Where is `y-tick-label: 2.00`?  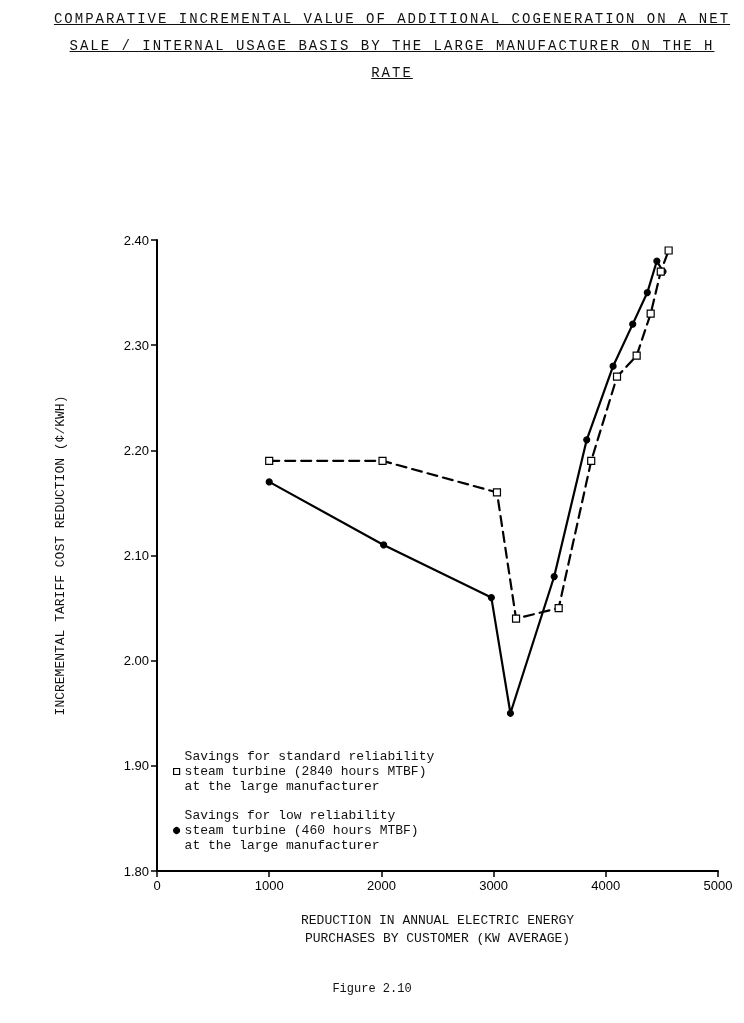
y-tick-label: 2.00 is located at coordinates (136, 661).